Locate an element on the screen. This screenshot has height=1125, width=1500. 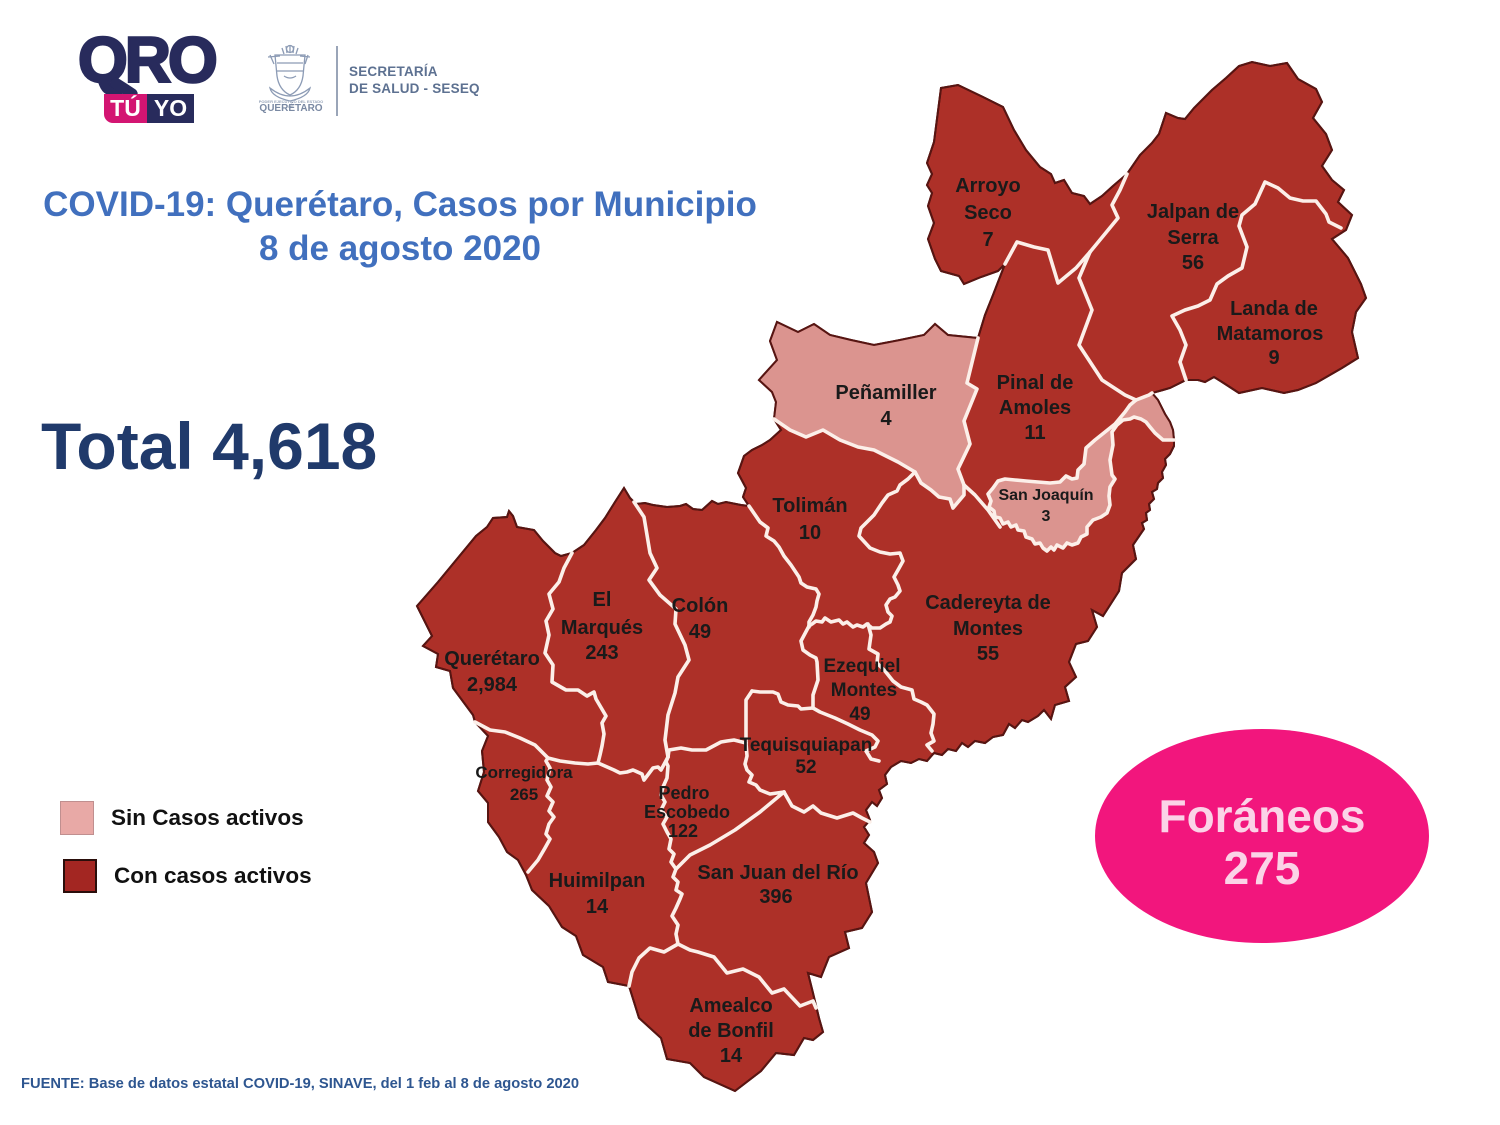
svg-text: Corregidora is located at coordinates (524, 772).